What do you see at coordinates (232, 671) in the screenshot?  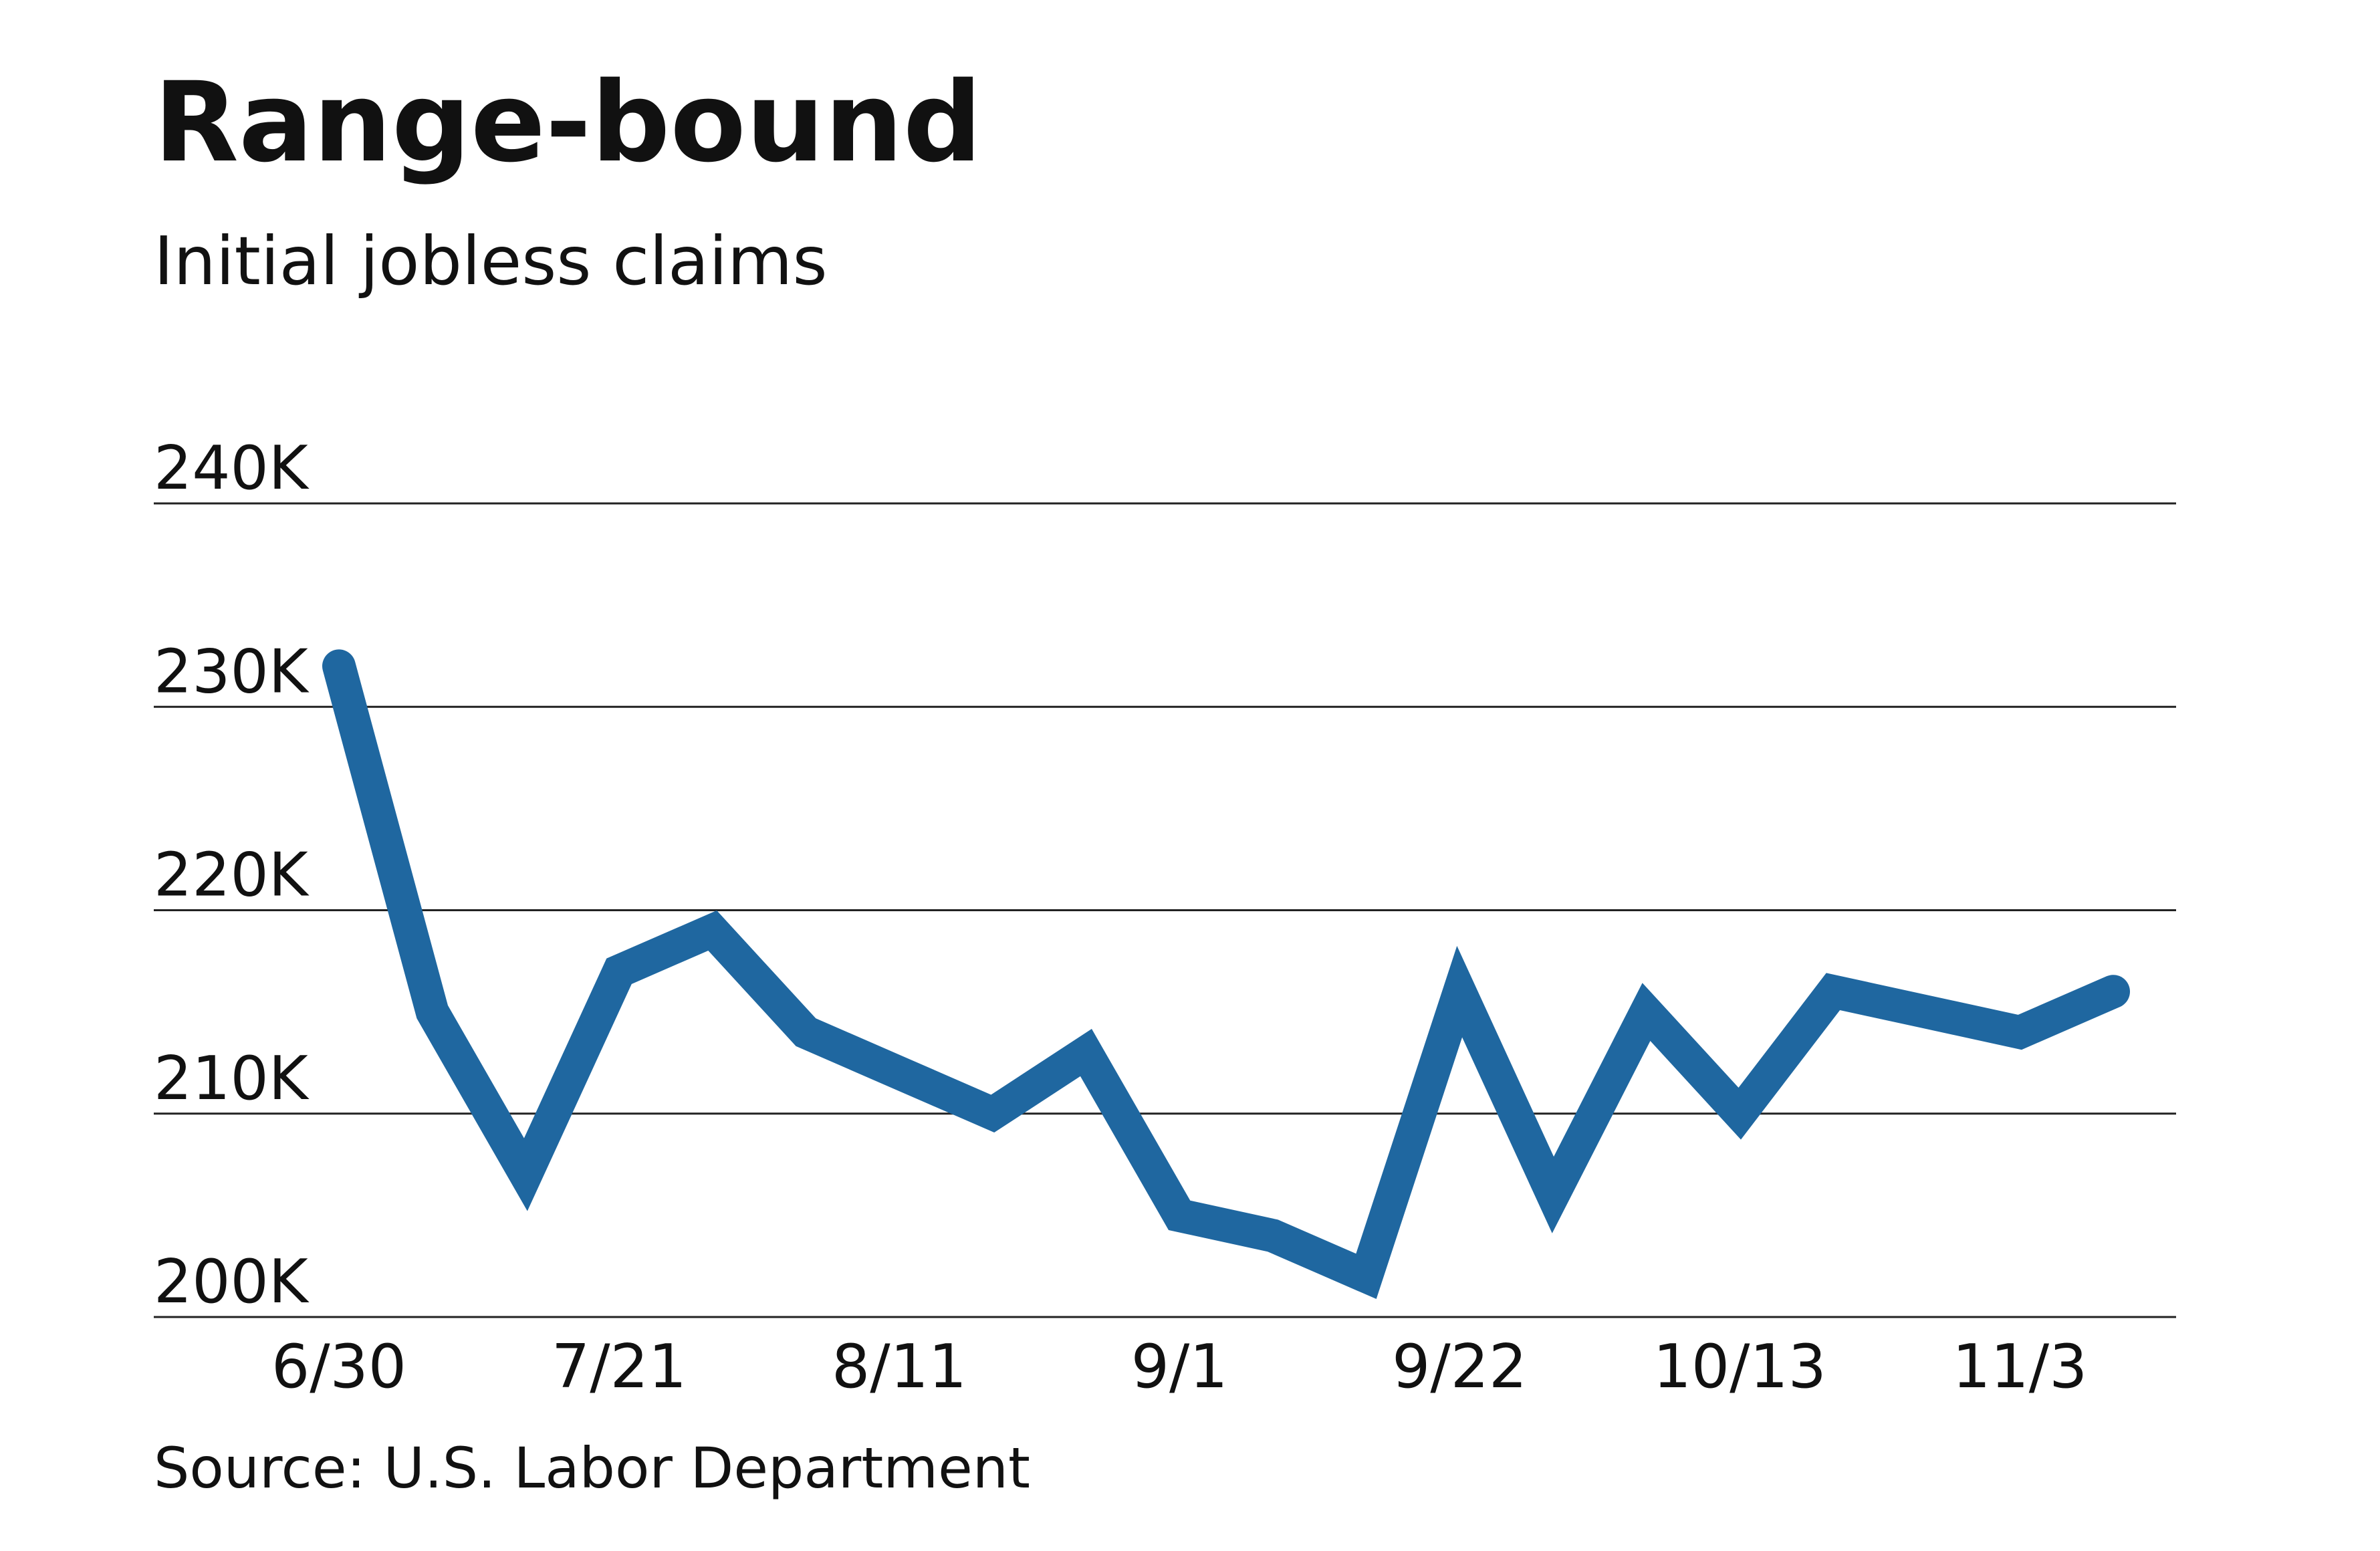 I see `y-tick-label: 230K` at bounding box center [232, 671].